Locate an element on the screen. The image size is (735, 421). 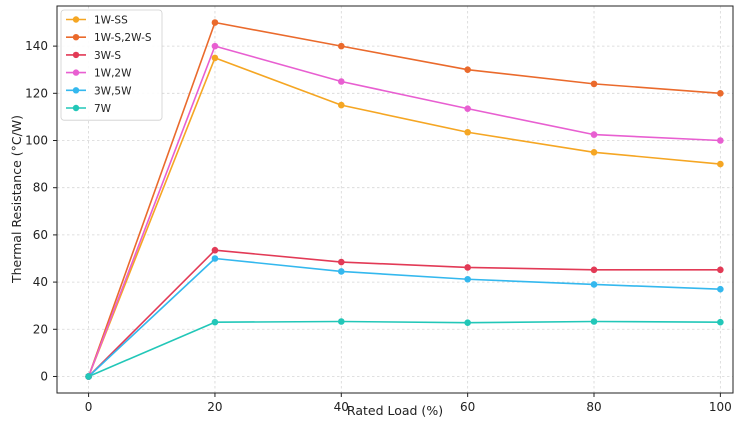
x-tick-label: 40 is located at coordinates (341, 407).